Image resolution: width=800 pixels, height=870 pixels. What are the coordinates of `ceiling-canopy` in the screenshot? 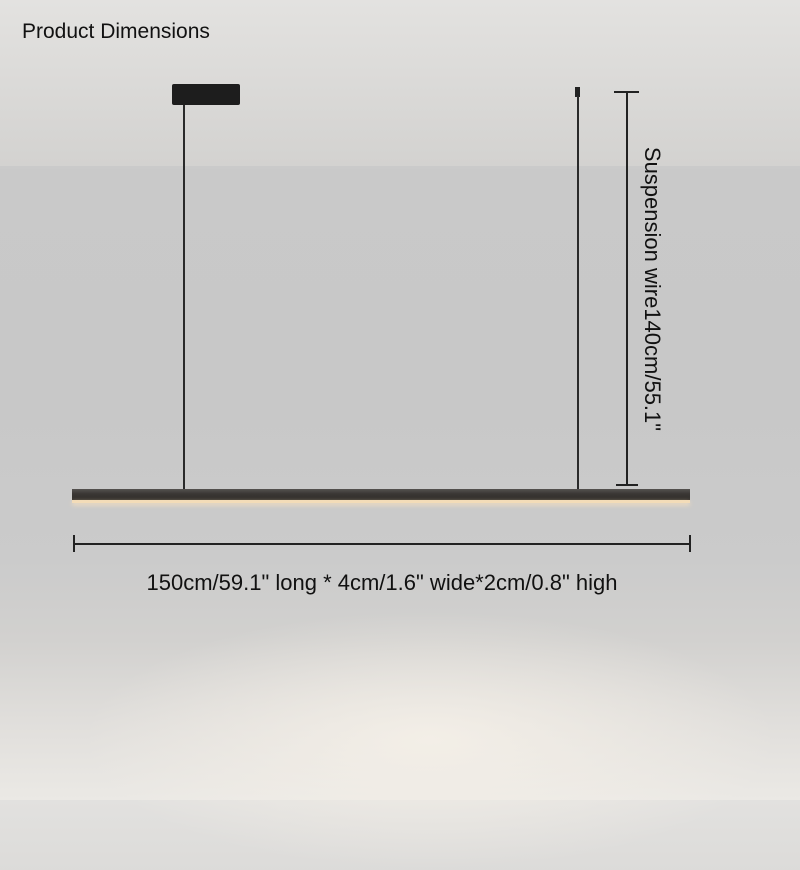 It's located at (206, 94).